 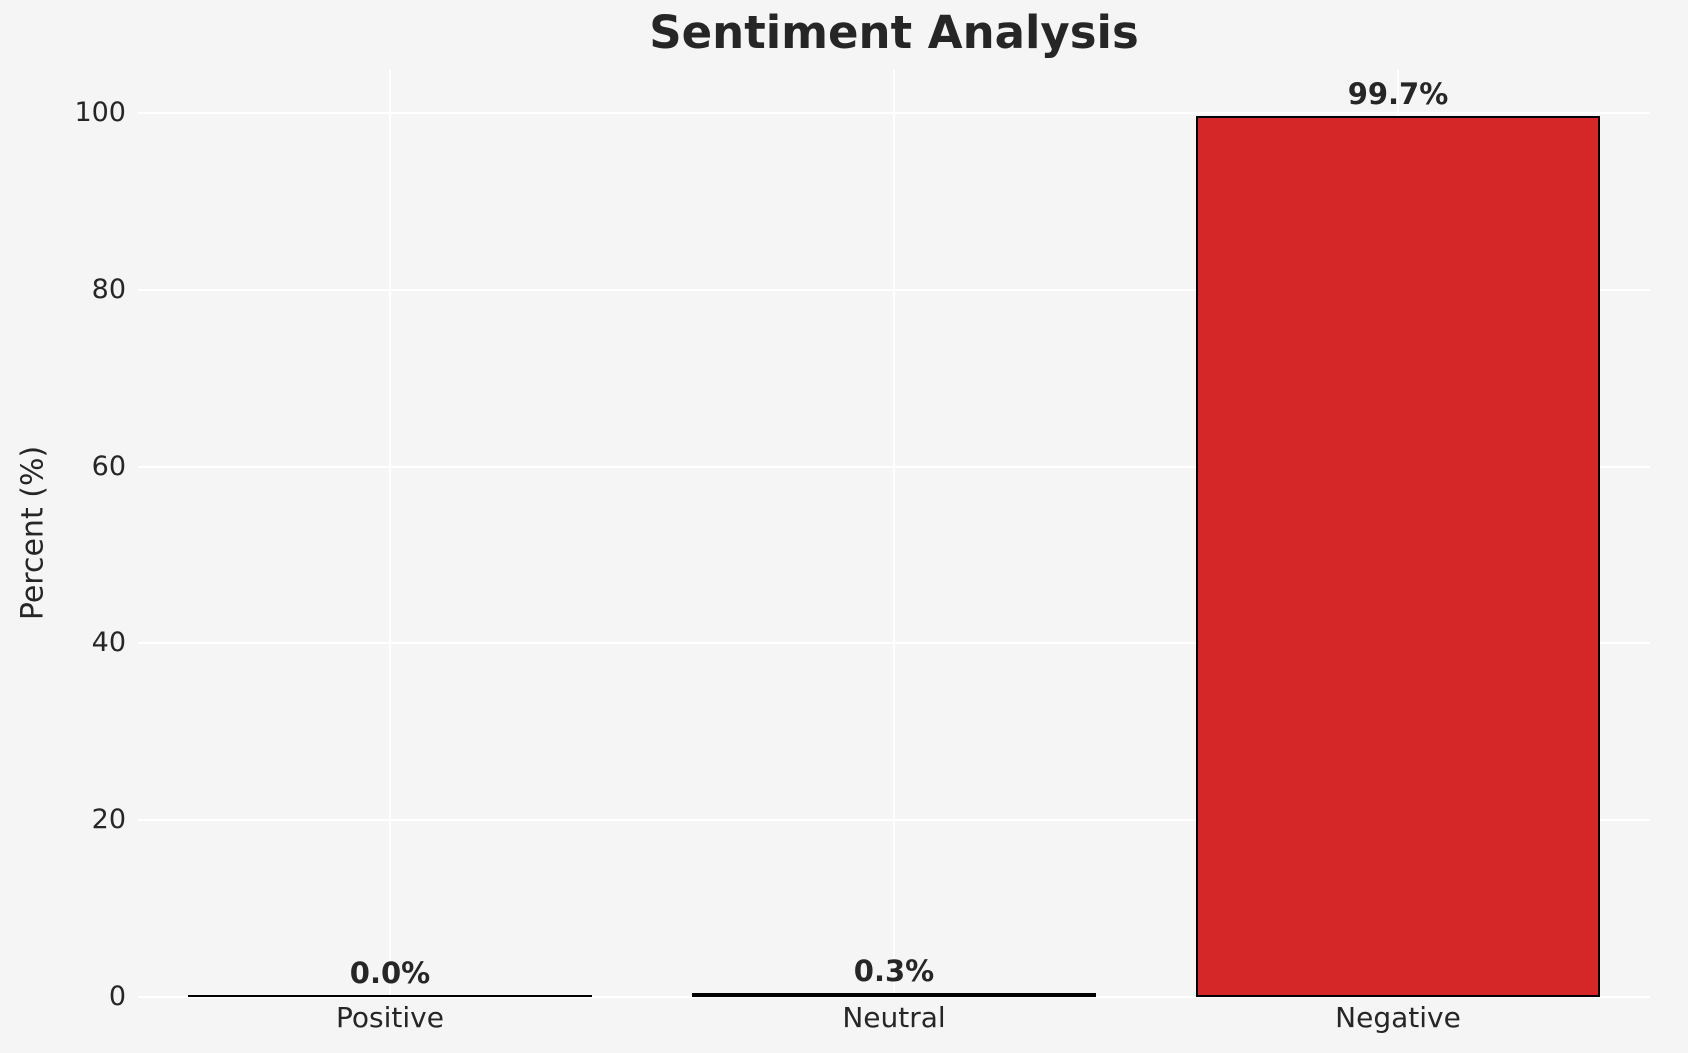 What do you see at coordinates (108, 289) in the screenshot?
I see `y-tick-label: 80` at bounding box center [108, 289].